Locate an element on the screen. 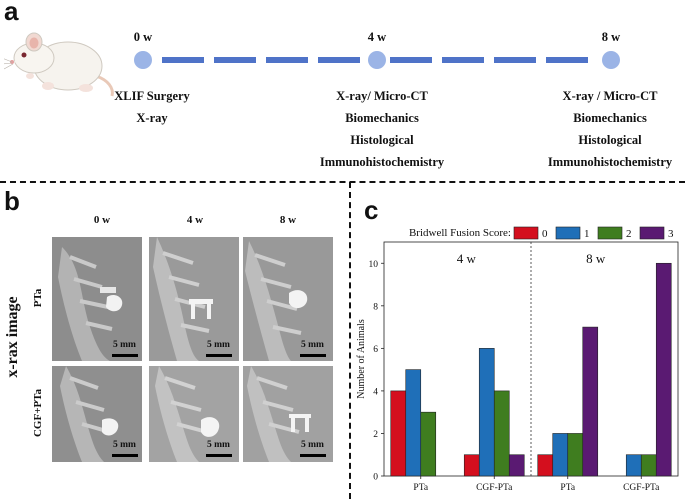  legend-title: Bridwell Fusion Score: is located at coordinates (460, 233).